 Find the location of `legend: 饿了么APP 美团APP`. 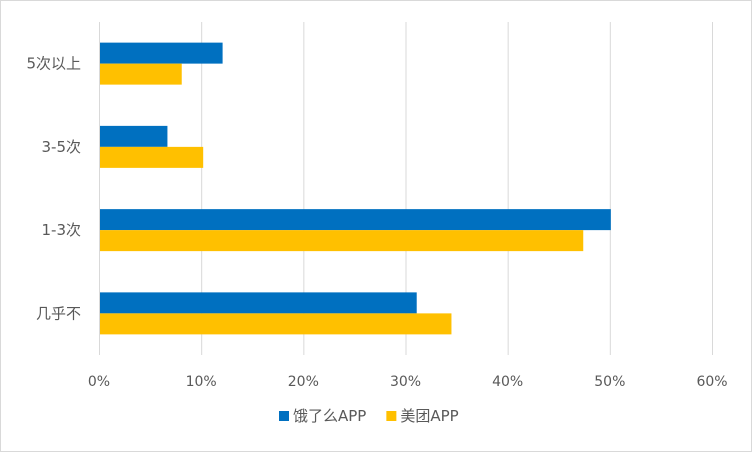

legend: 饿了么APP 美团APP is located at coordinates (369, 416).